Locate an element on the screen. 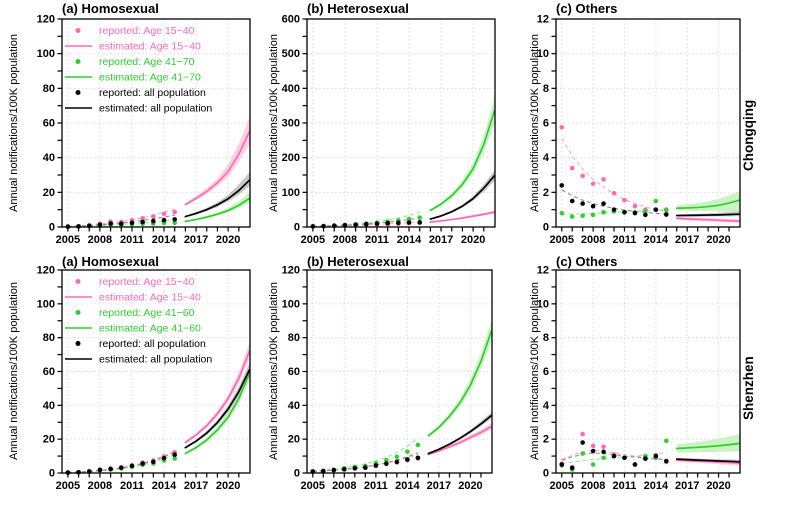 Image resolution: width=791 pixels, height=505 pixels. y-tick-label: 300 is located at coordinates (291, 124).